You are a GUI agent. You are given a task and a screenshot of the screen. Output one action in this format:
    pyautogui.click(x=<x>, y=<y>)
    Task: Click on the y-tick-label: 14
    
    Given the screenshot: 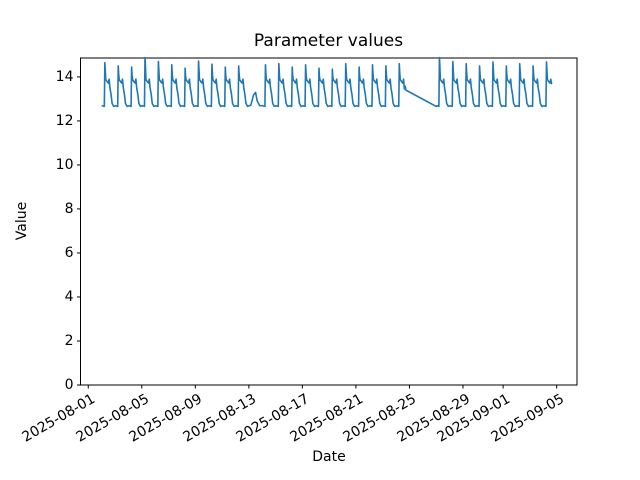 What is the action you would take?
    pyautogui.click(x=64, y=76)
    